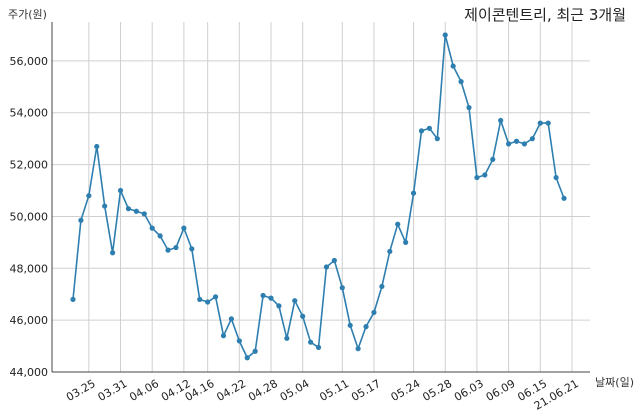 The image size is (640, 418). I want to click on x-tick-label: 05.11, so click(334, 390).